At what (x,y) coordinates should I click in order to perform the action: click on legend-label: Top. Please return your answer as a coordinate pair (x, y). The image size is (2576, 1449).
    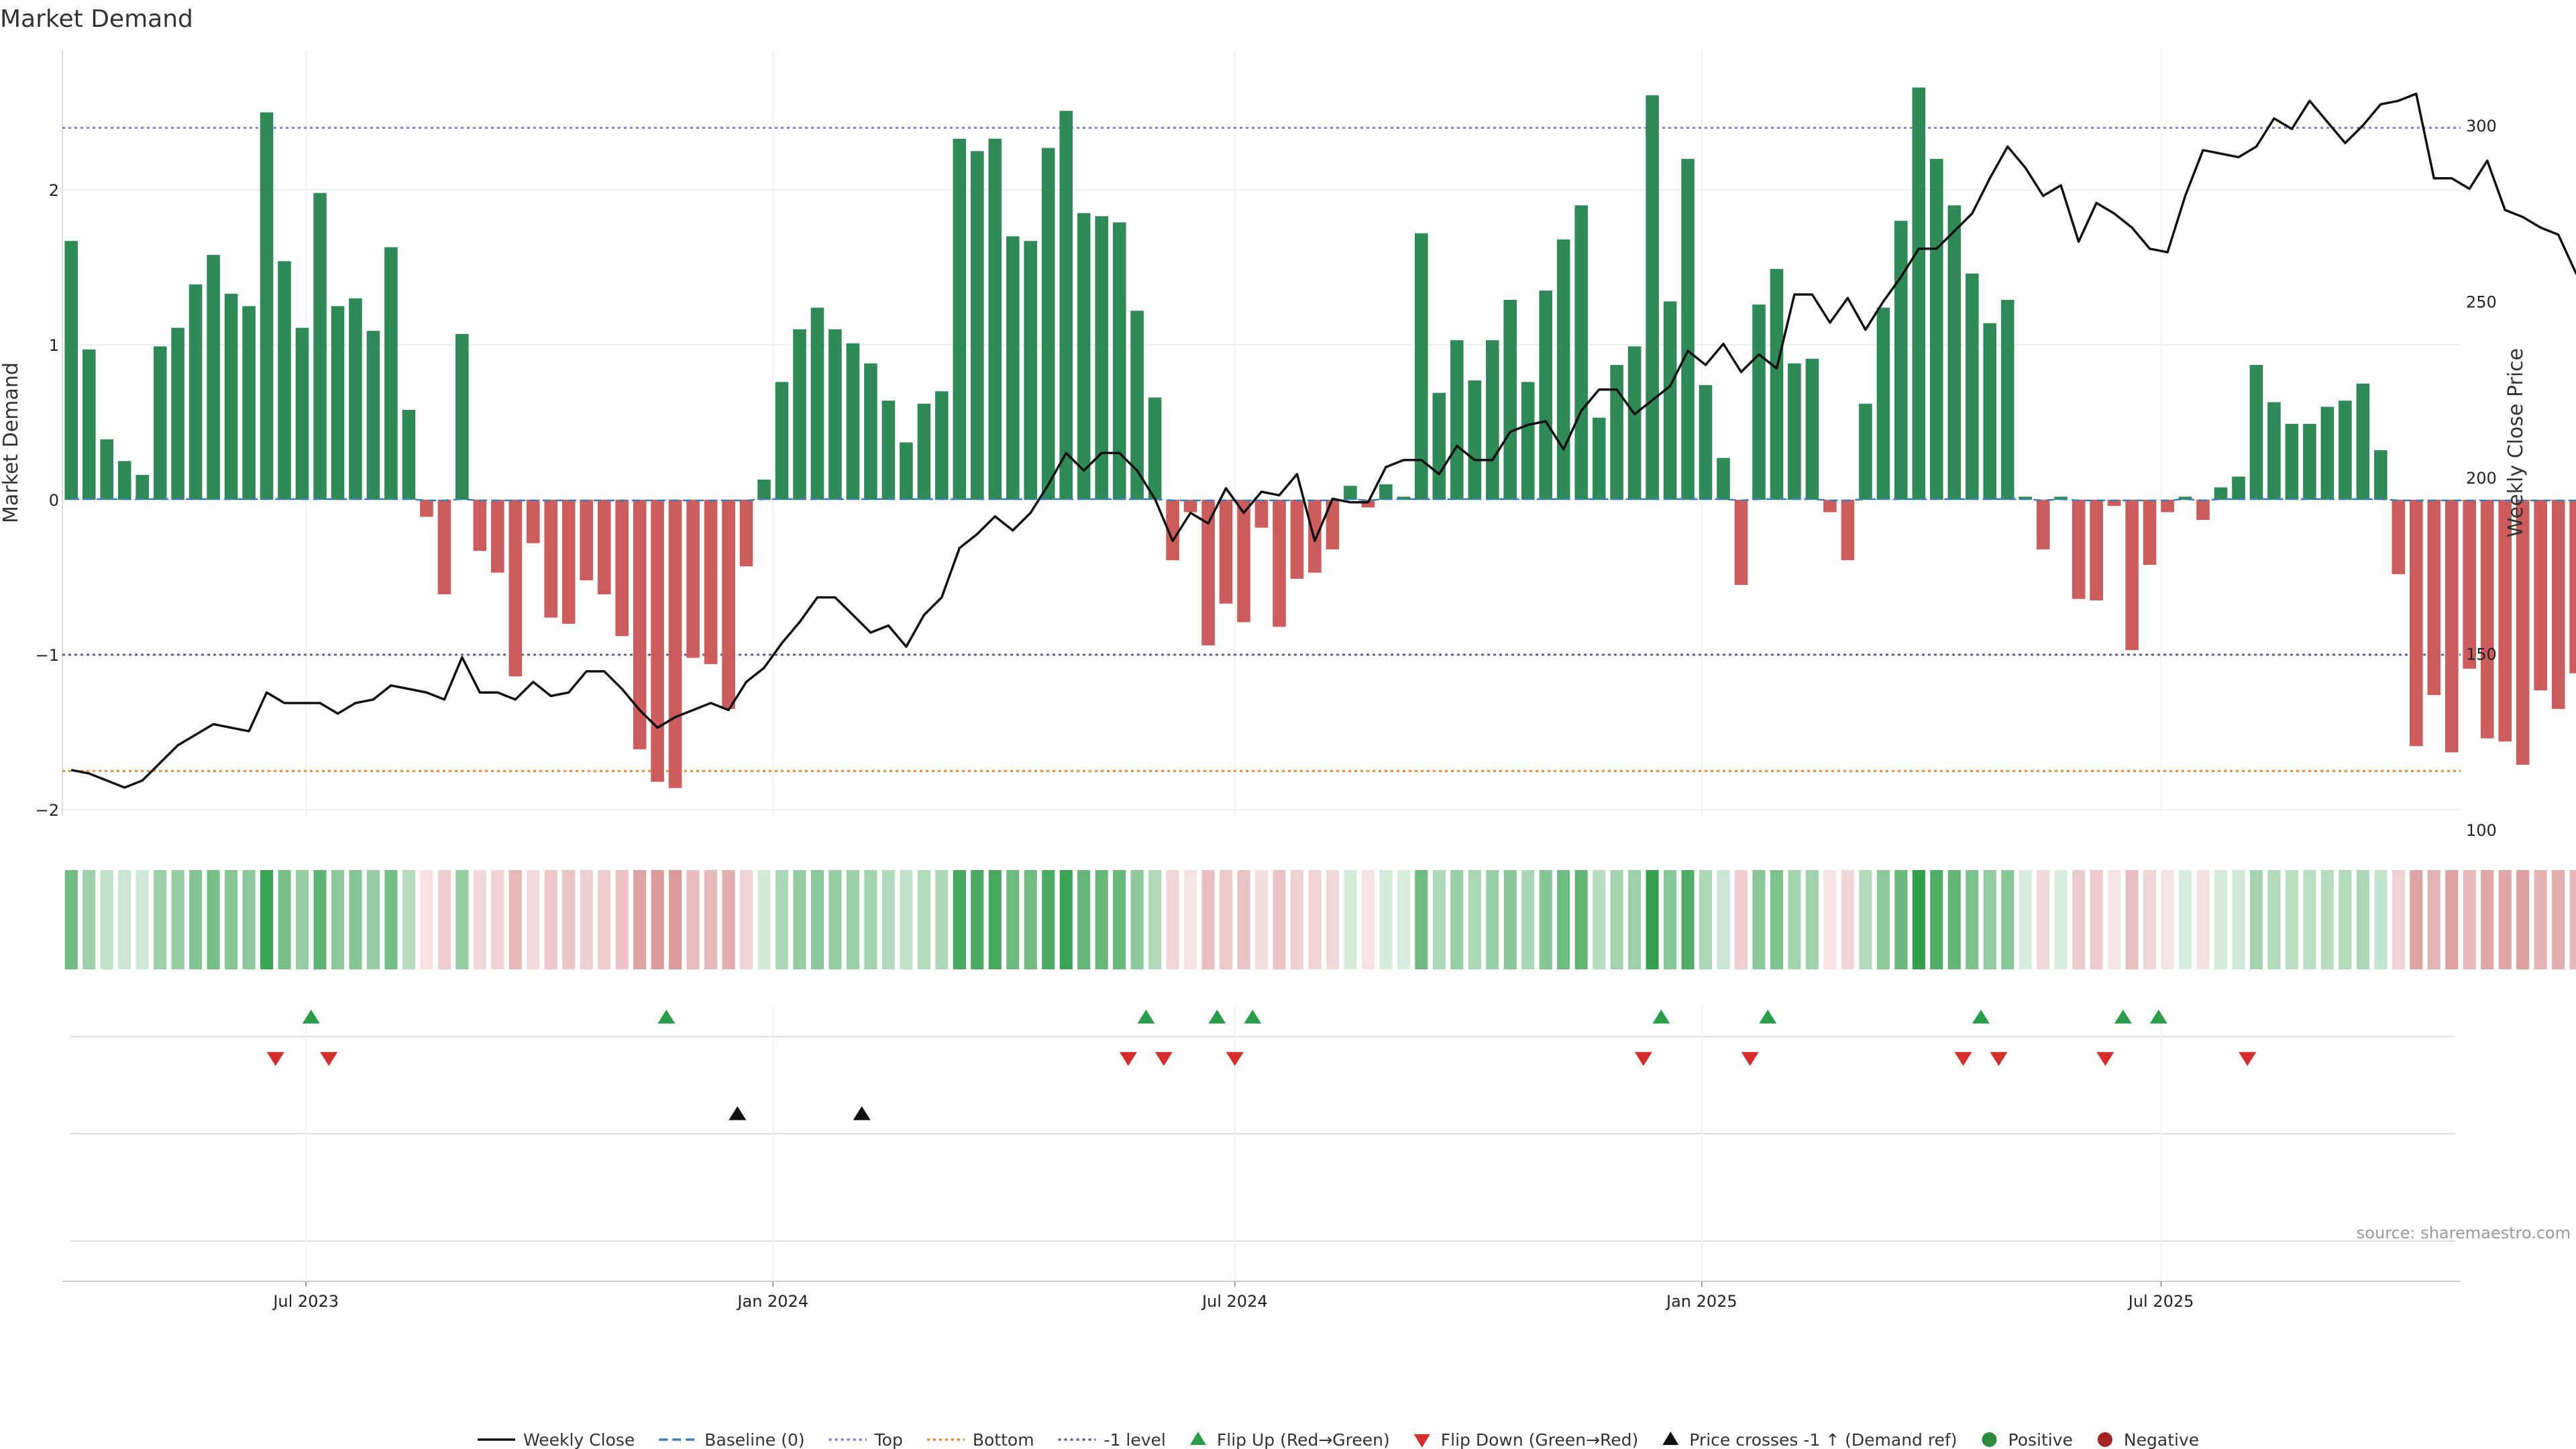
    Looking at the image, I should click on (888, 1439).